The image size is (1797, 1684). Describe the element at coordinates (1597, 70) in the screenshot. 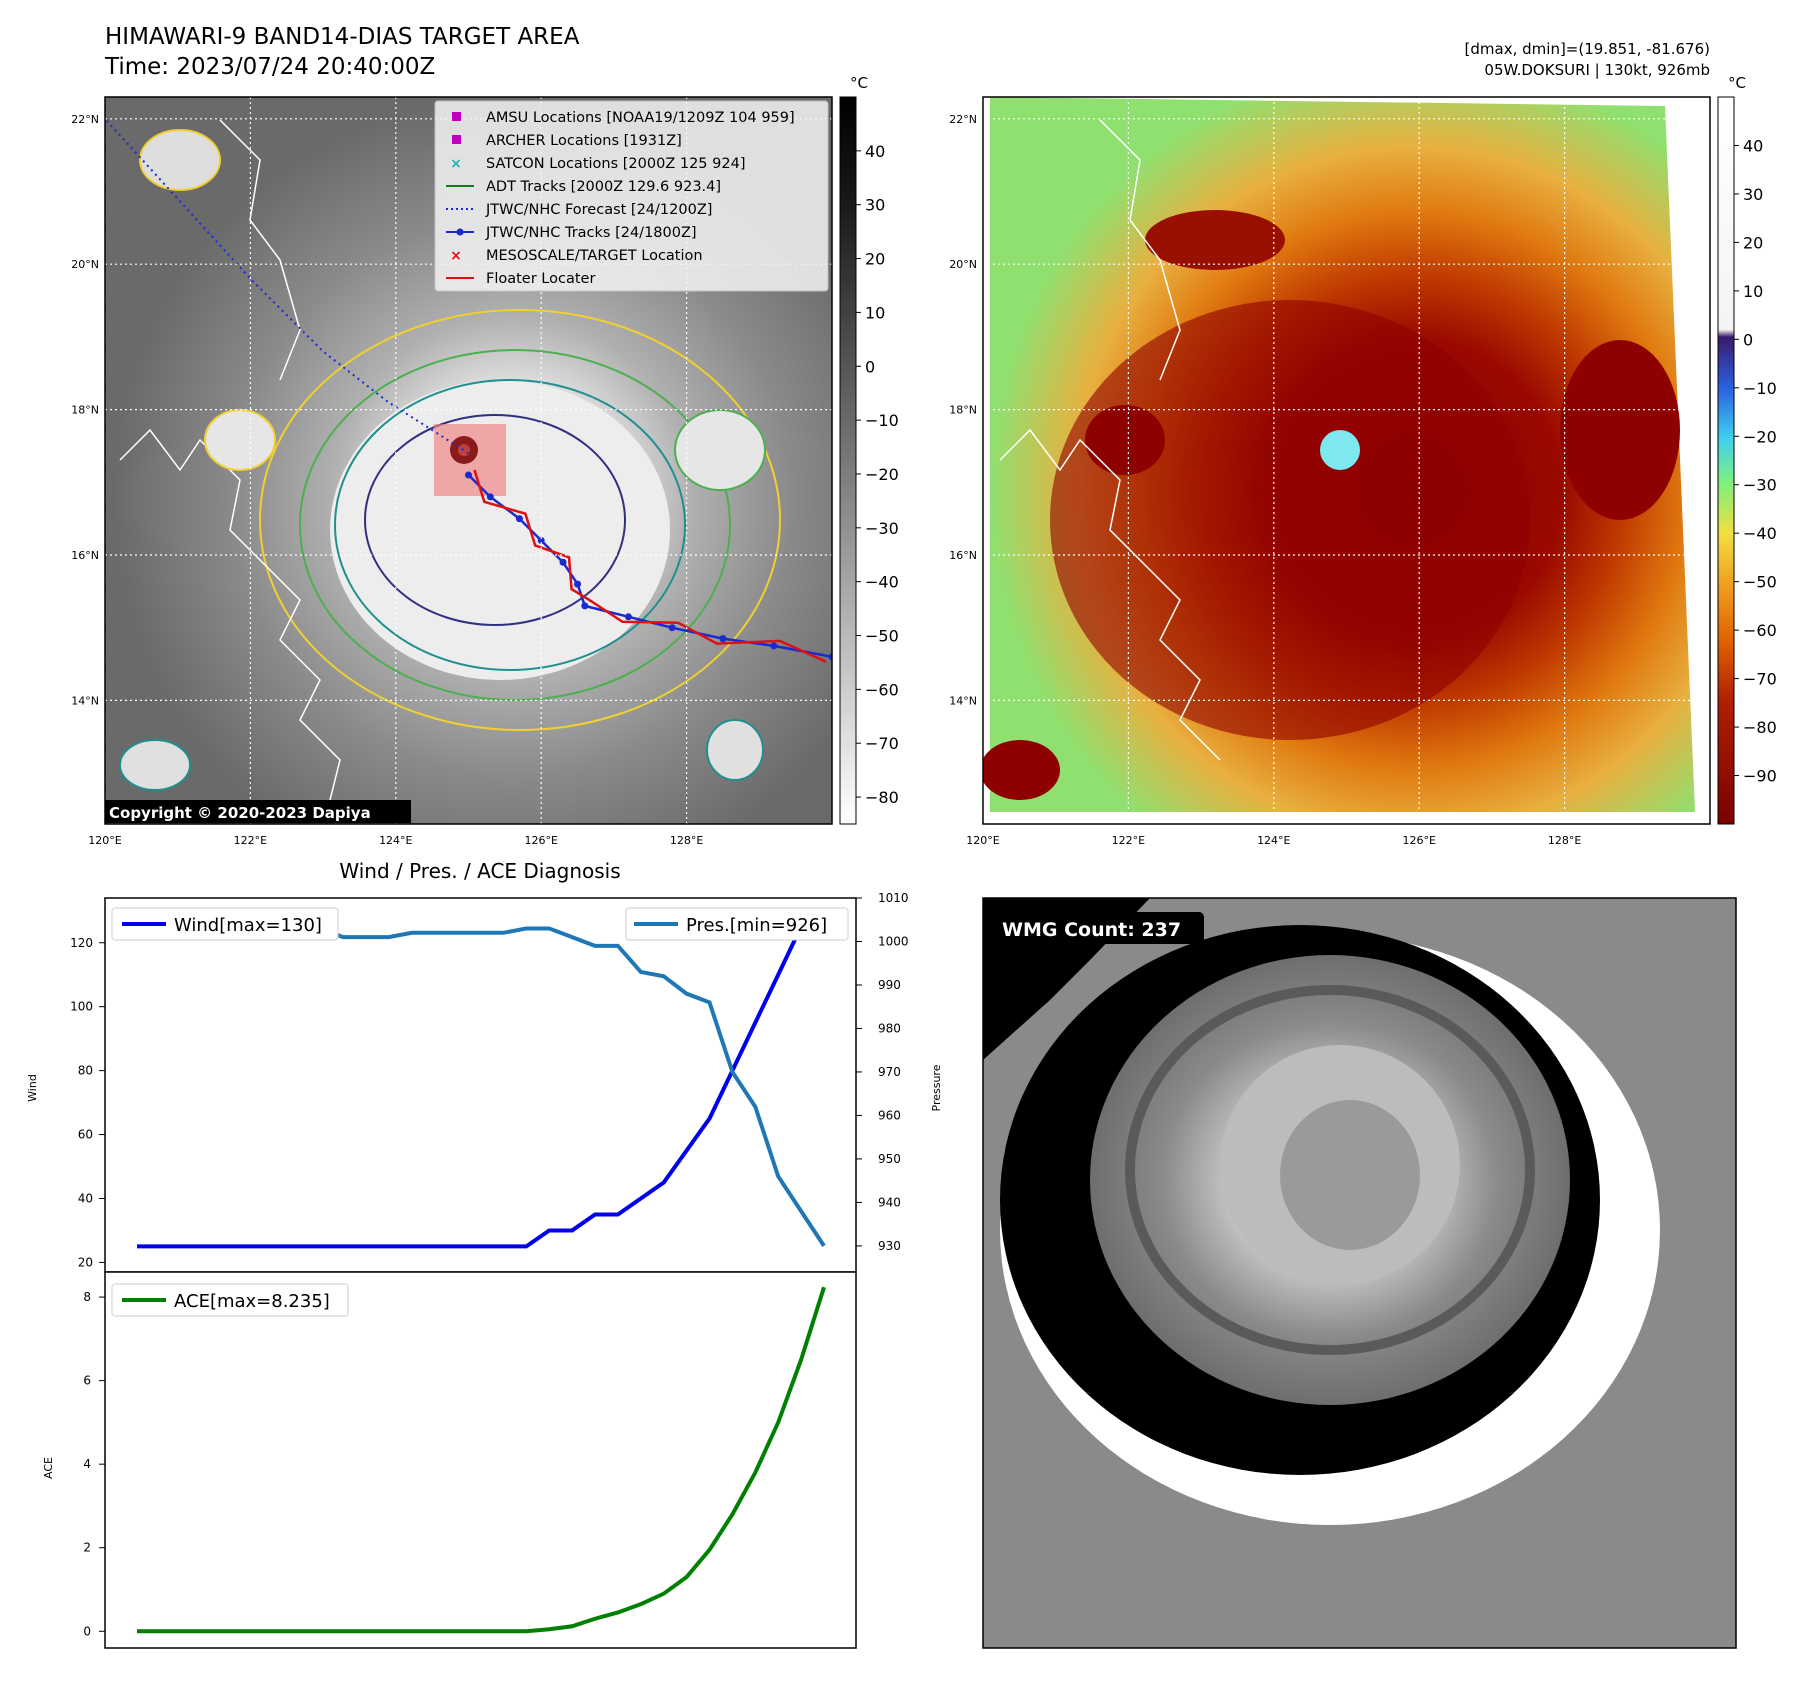

I see `storm-info-label: 05W.DOKSURI | 130kt, 926mb` at that location.